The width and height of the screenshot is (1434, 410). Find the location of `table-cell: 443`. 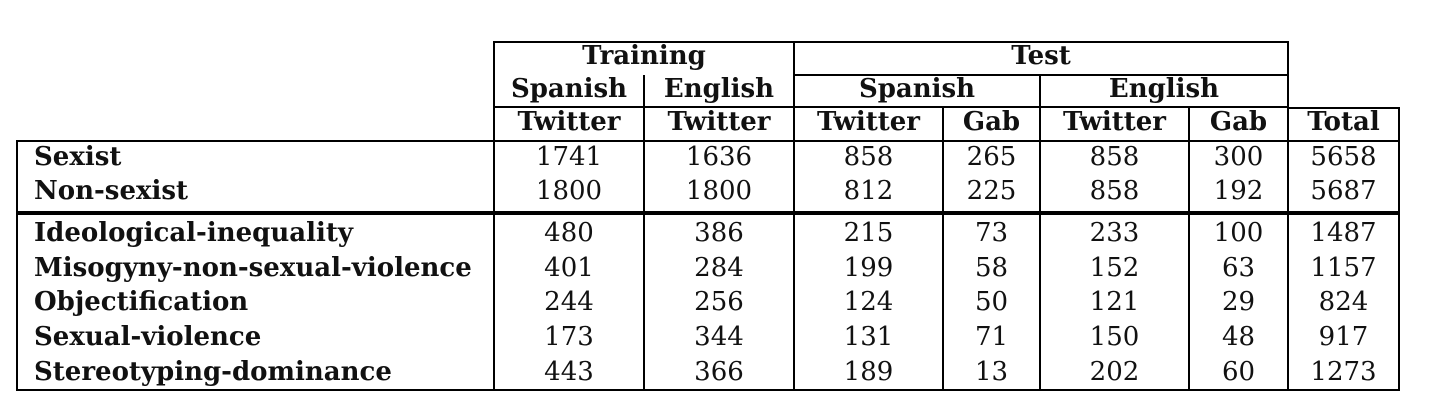

table-cell: 443 is located at coordinates (569, 372).